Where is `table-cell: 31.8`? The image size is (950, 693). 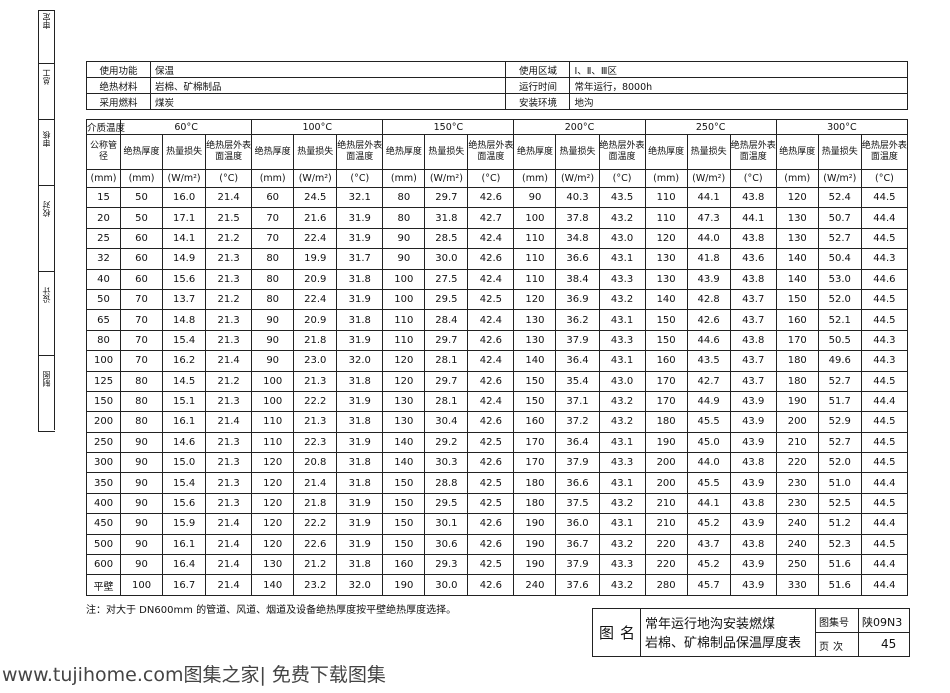
table-cell: 31.8 is located at coordinates (360, 565).